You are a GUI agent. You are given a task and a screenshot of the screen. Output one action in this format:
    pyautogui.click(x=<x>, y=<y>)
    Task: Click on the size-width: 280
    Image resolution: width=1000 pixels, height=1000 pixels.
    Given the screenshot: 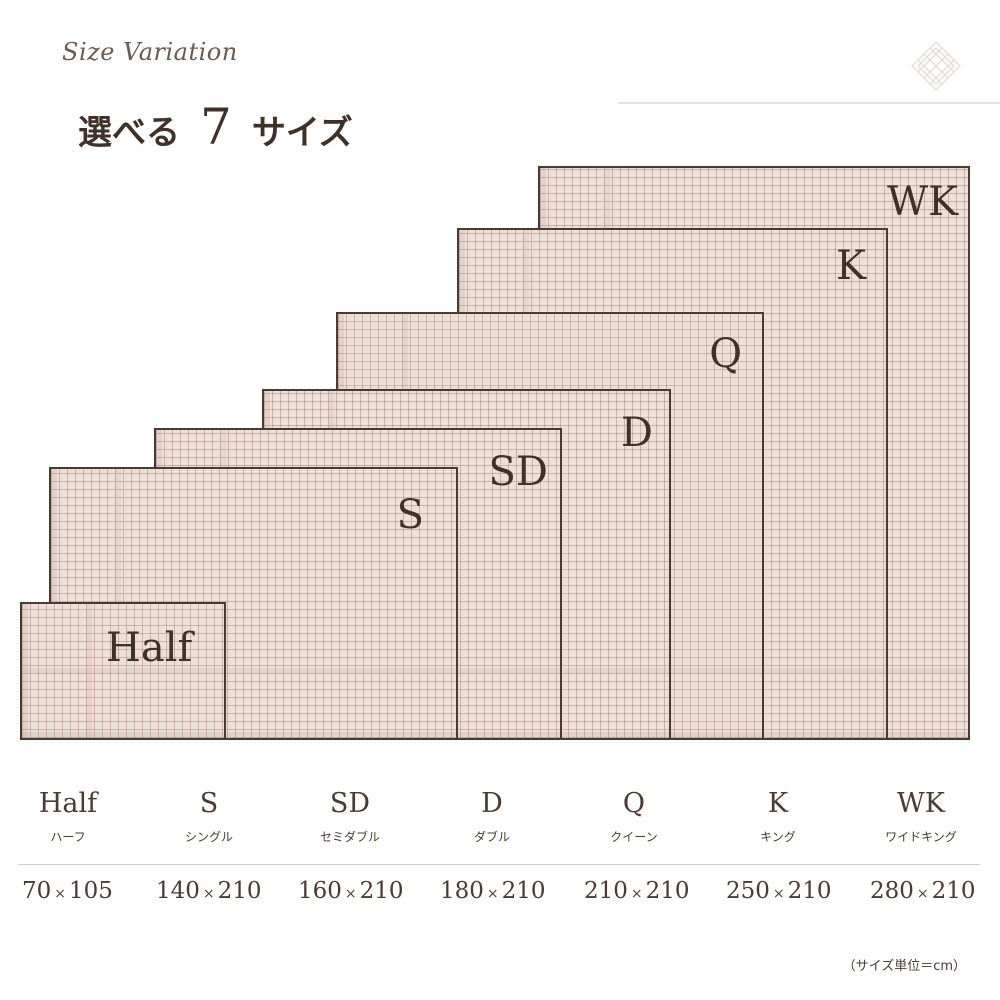 What is the action you would take?
    pyautogui.click(x=892, y=891)
    